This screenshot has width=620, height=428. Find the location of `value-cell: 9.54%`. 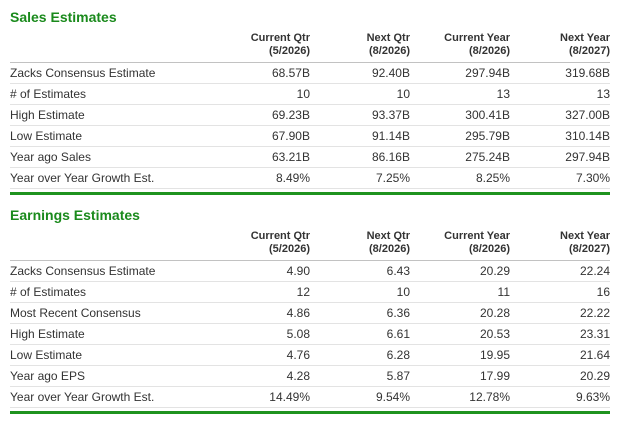

value-cell: 9.54% is located at coordinates (360, 397).